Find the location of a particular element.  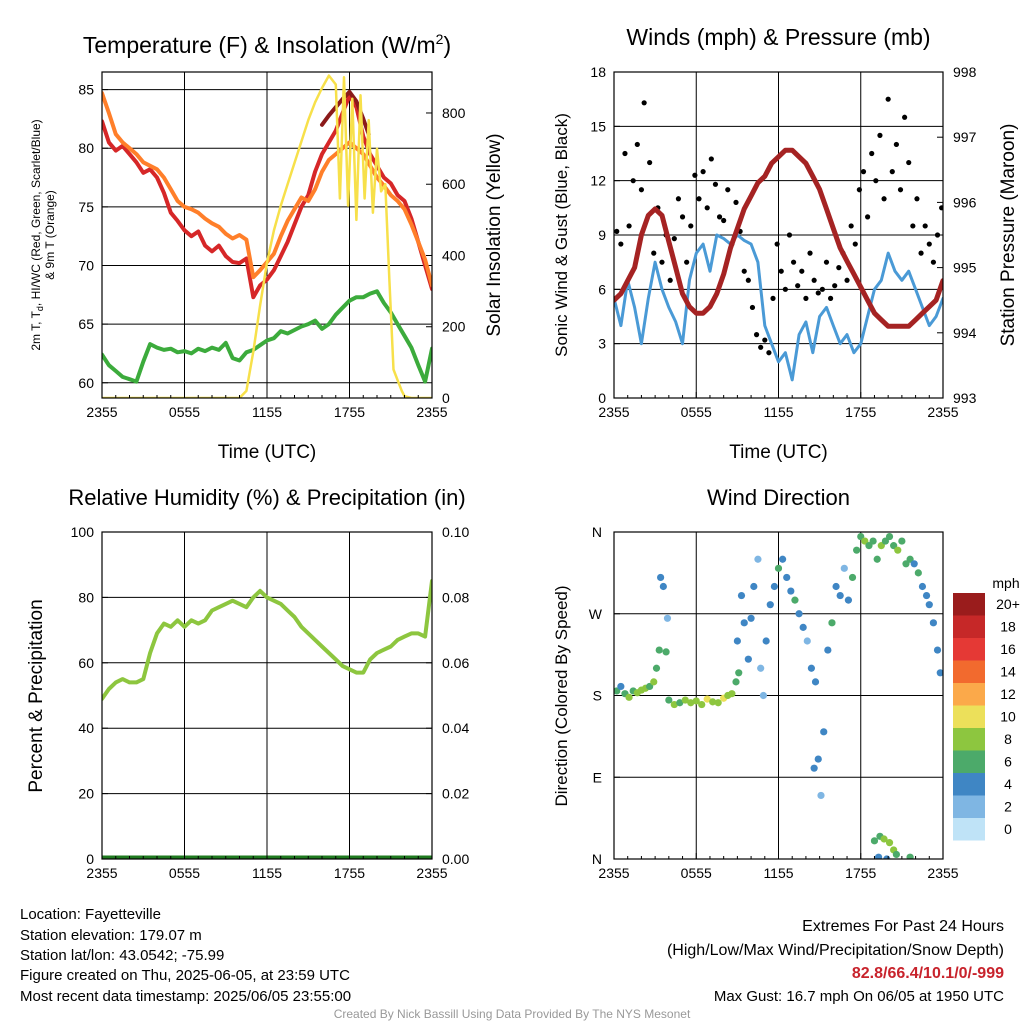

y-axis-label-line2: & 9m T (Orange) is located at coordinates (50, 235).